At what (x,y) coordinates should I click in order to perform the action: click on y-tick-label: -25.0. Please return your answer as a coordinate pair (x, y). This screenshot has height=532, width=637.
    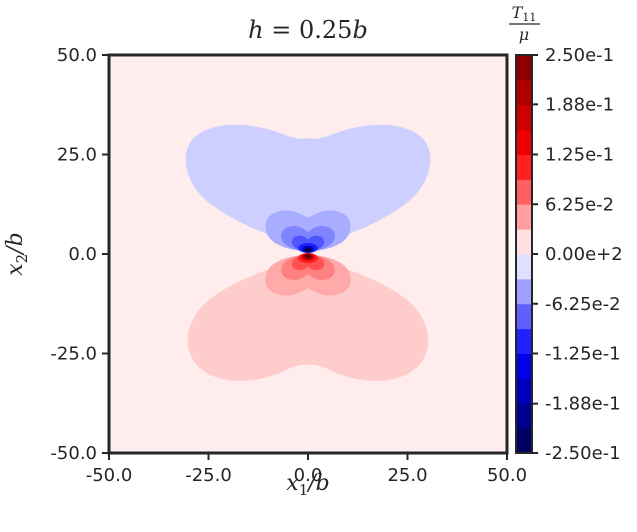
    Looking at the image, I should click on (73, 354).